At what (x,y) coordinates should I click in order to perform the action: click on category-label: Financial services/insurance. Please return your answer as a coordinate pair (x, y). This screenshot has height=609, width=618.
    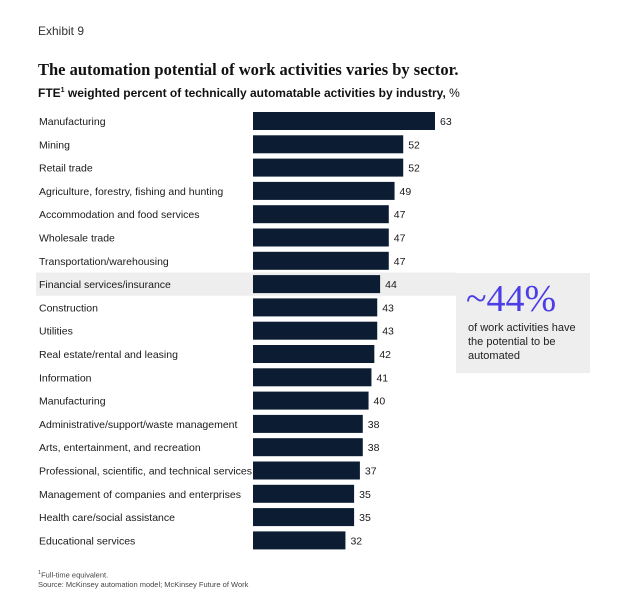
    Looking at the image, I should click on (105, 285).